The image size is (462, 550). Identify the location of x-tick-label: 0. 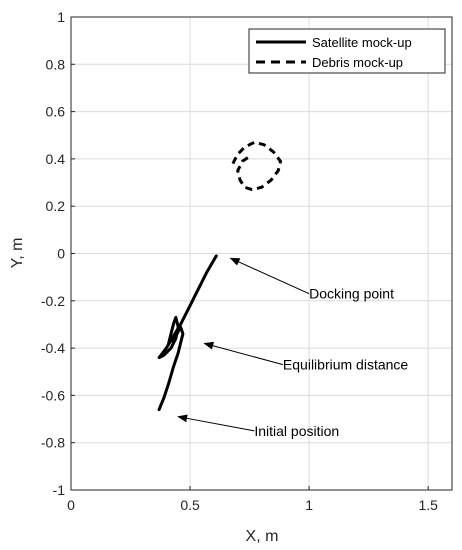
(71, 505).